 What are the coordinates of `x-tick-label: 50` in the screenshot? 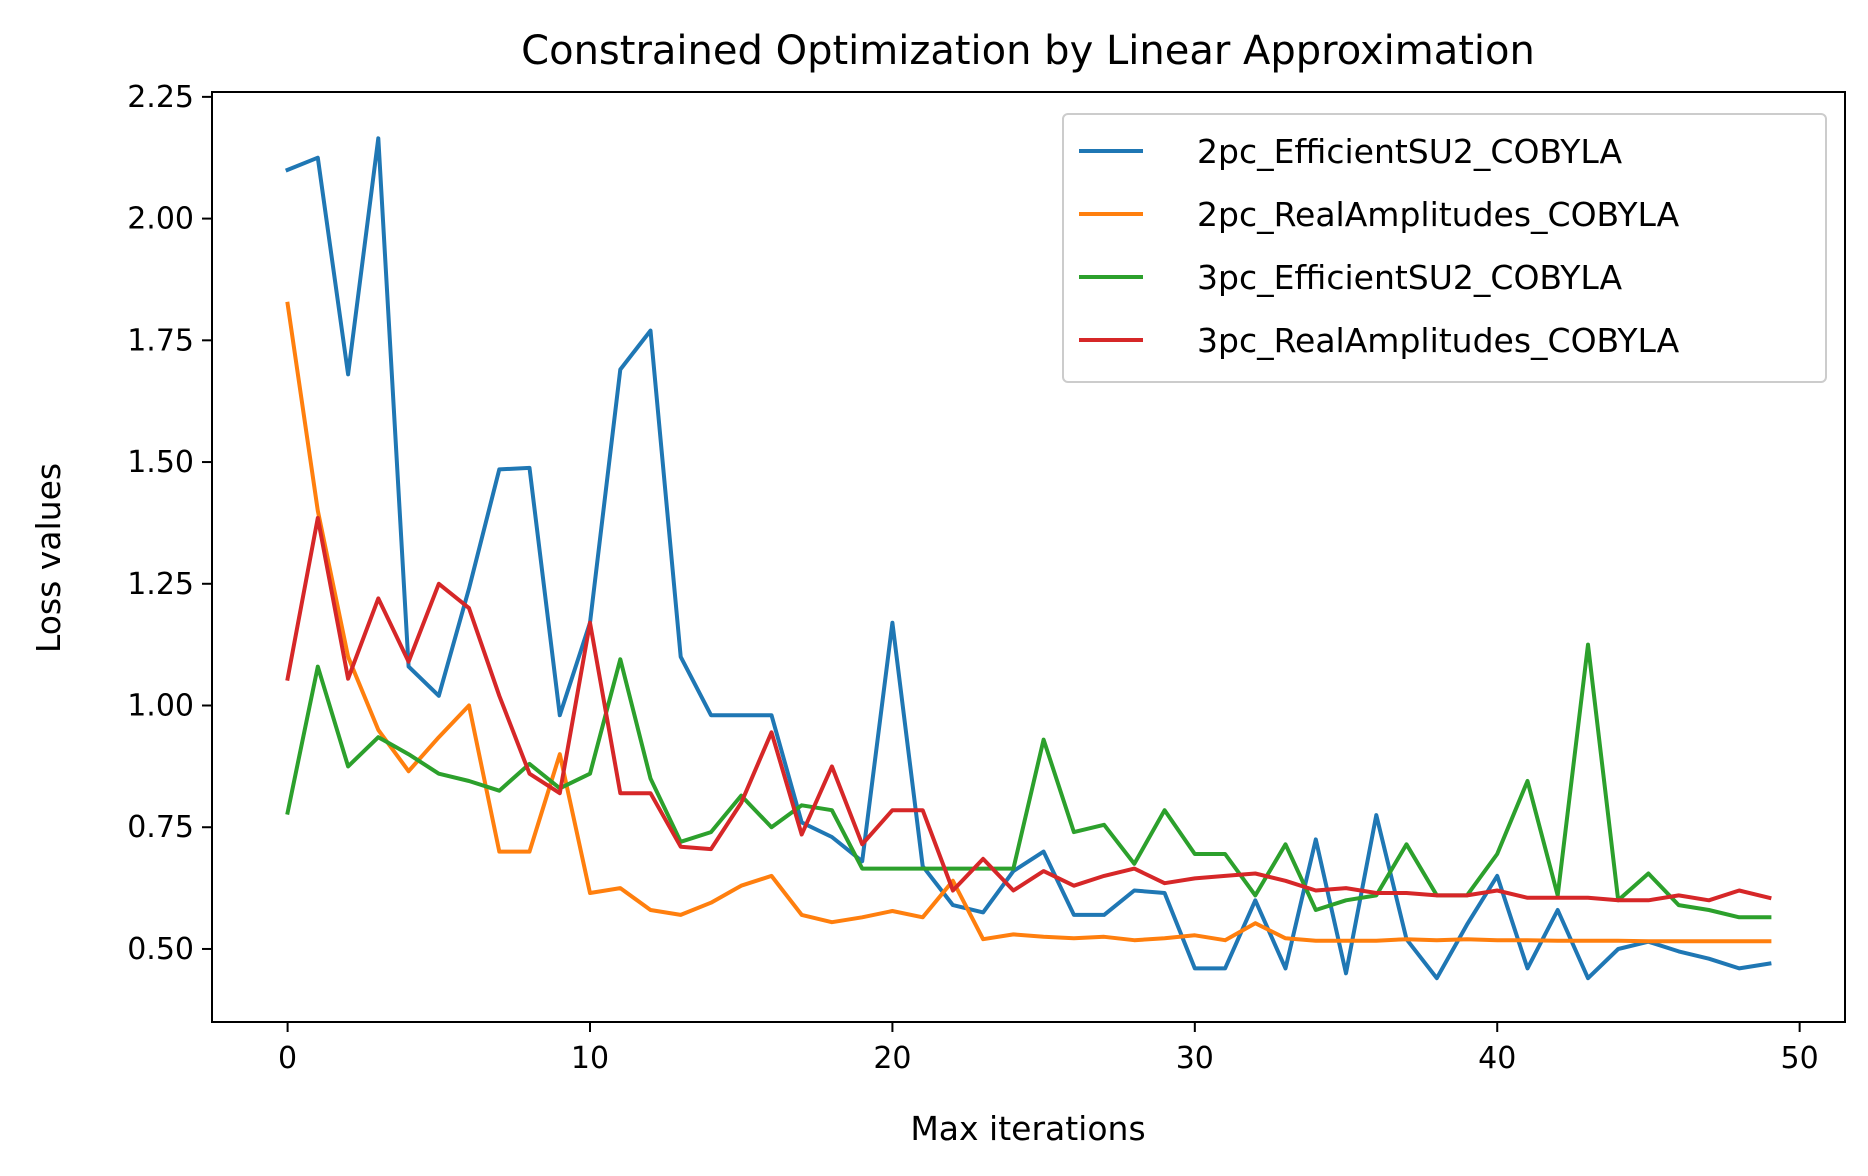 It's located at (1800, 1058).